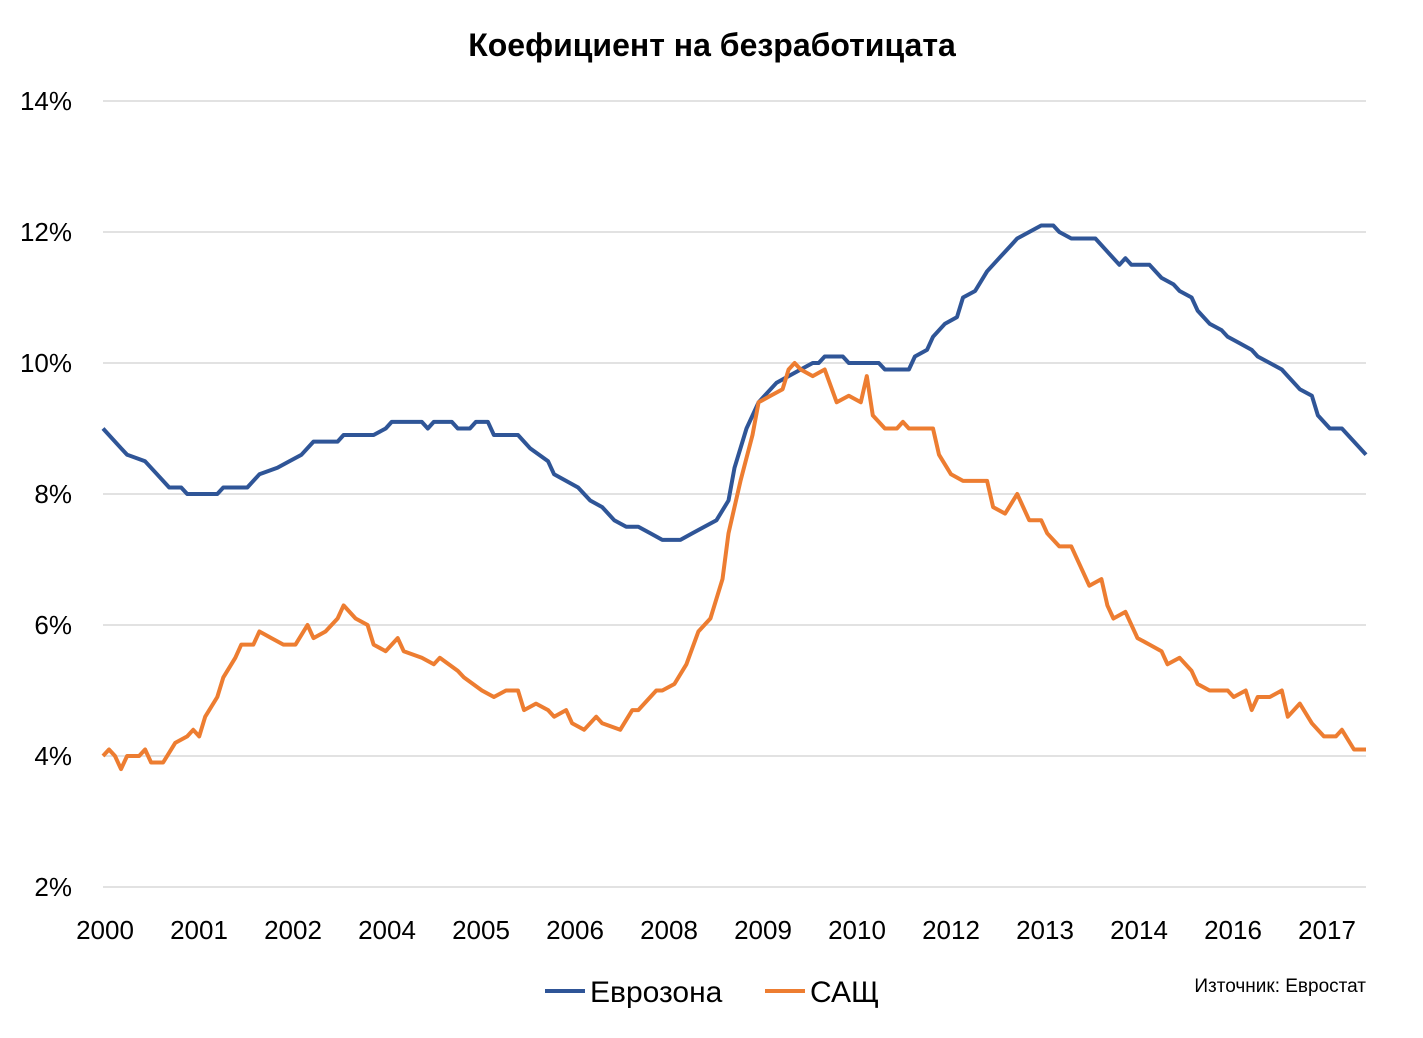  Describe the element at coordinates (46, 363) in the screenshot. I see `y-tick-label: 10%` at that location.